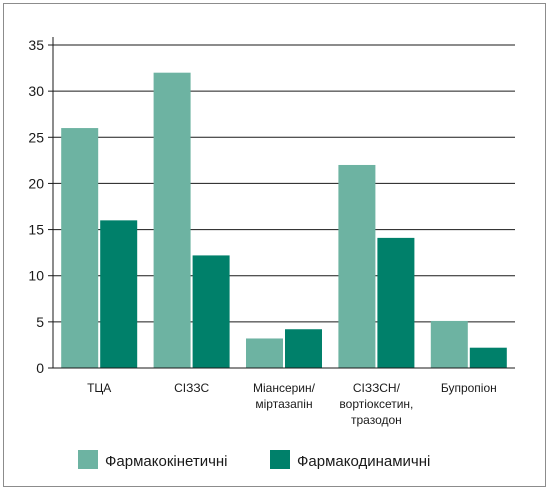  What do you see at coordinates (376, 420) in the screenshot?
I see `x-category-label-line: тразодон` at bounding box center [376, 420].